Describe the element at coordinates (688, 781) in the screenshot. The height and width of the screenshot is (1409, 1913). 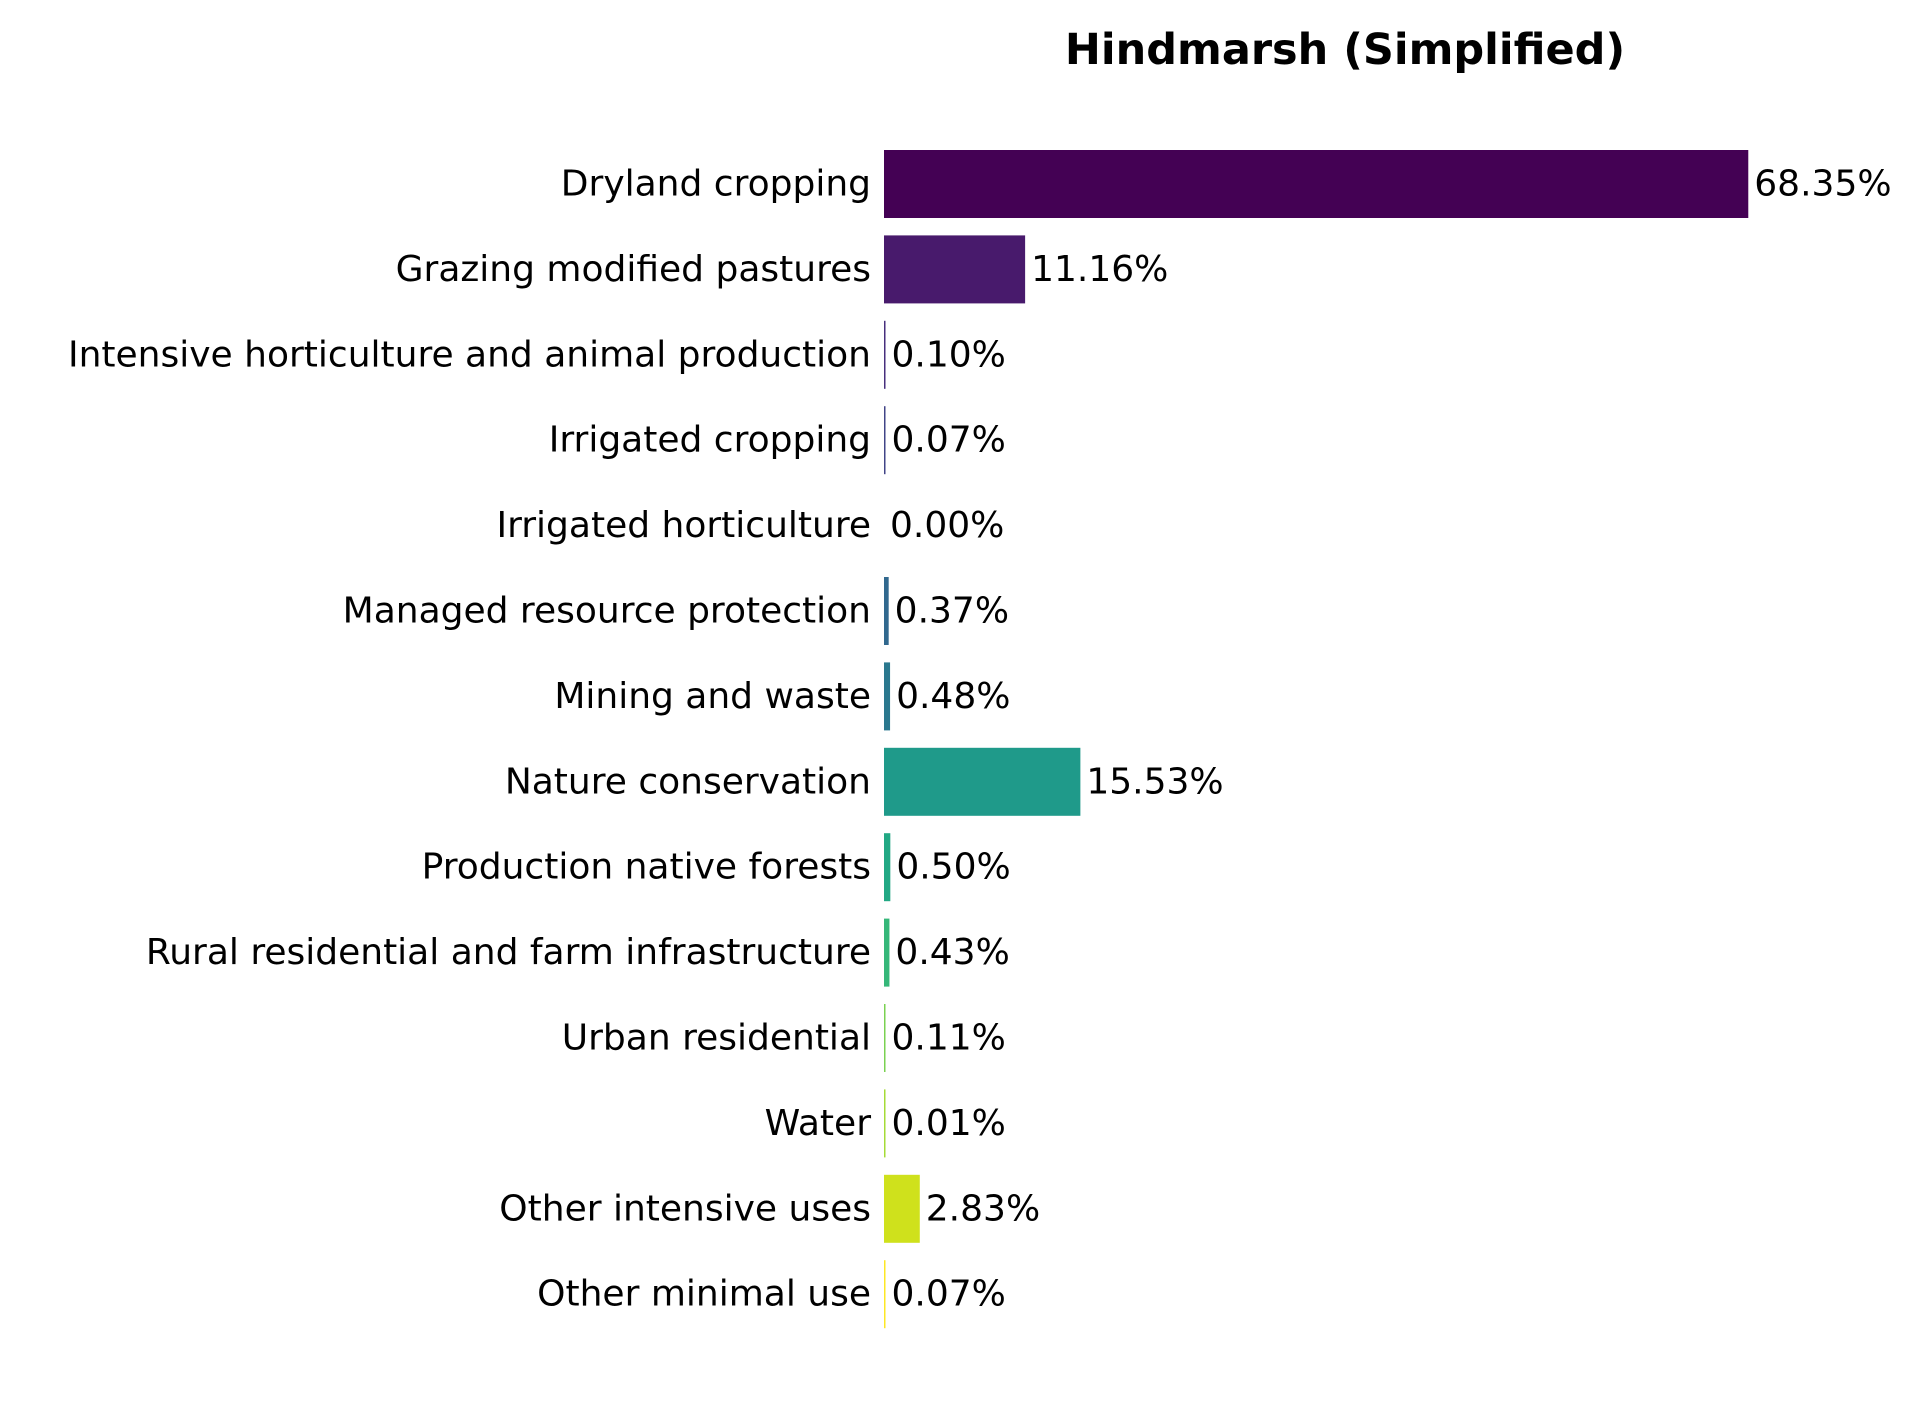
I see `category-label: Nature conservation` at that location.